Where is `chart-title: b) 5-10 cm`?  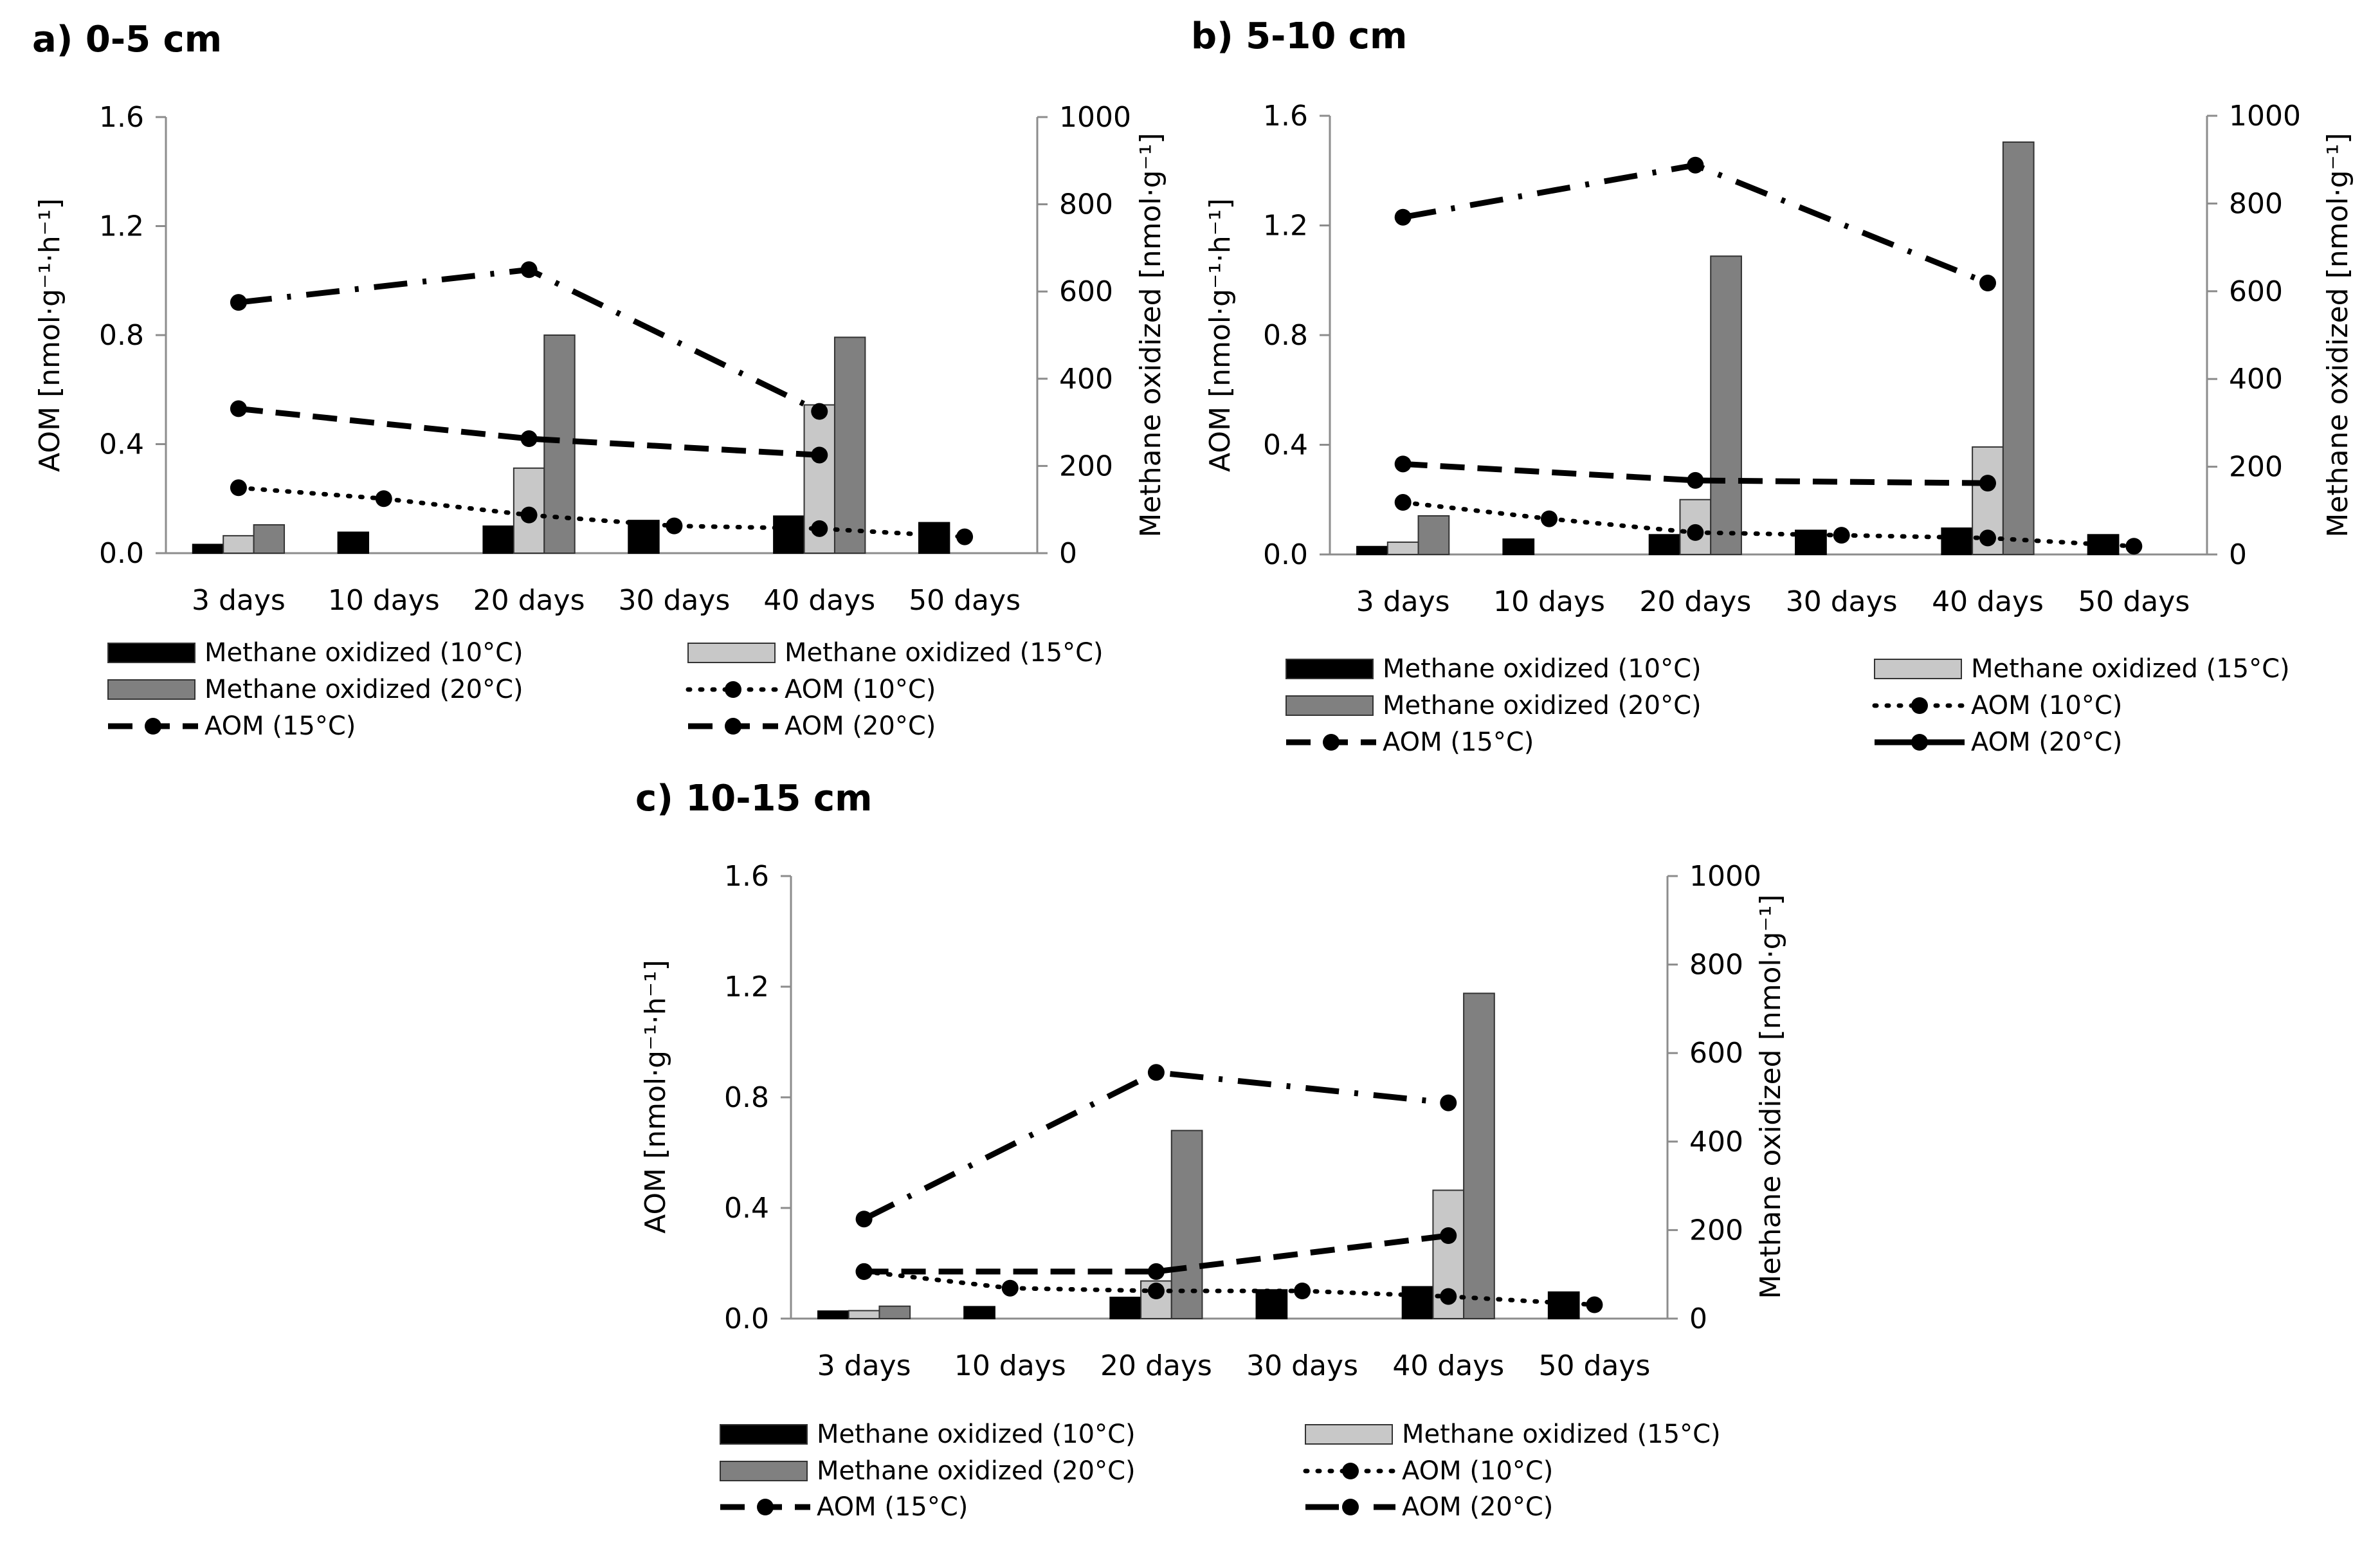
chart-title: b) 5-10 cm is located at coordinates (1299, 36).